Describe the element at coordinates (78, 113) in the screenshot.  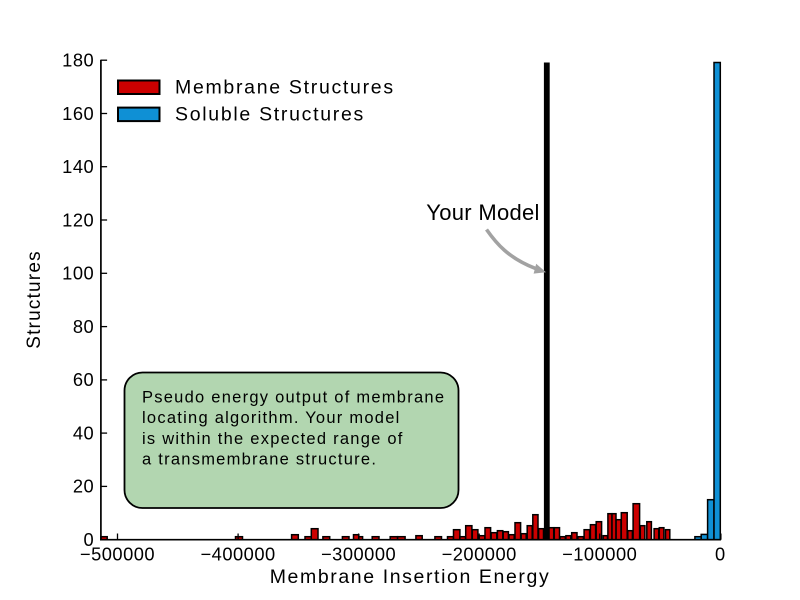
I see `svg-text: 160` at that location.